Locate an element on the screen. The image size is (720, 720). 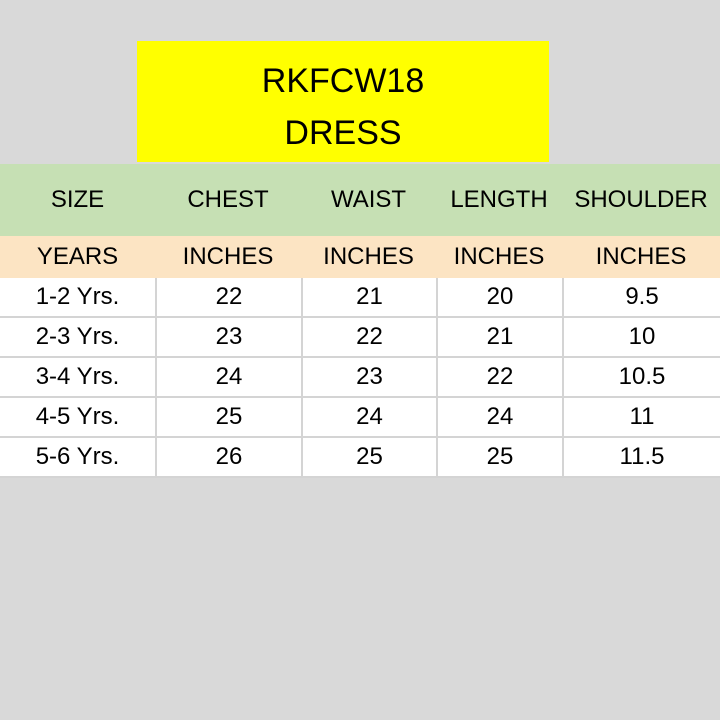
table-row: 4-5 Yrs. 25 24 24 11 is located at coordinates (360, 418).